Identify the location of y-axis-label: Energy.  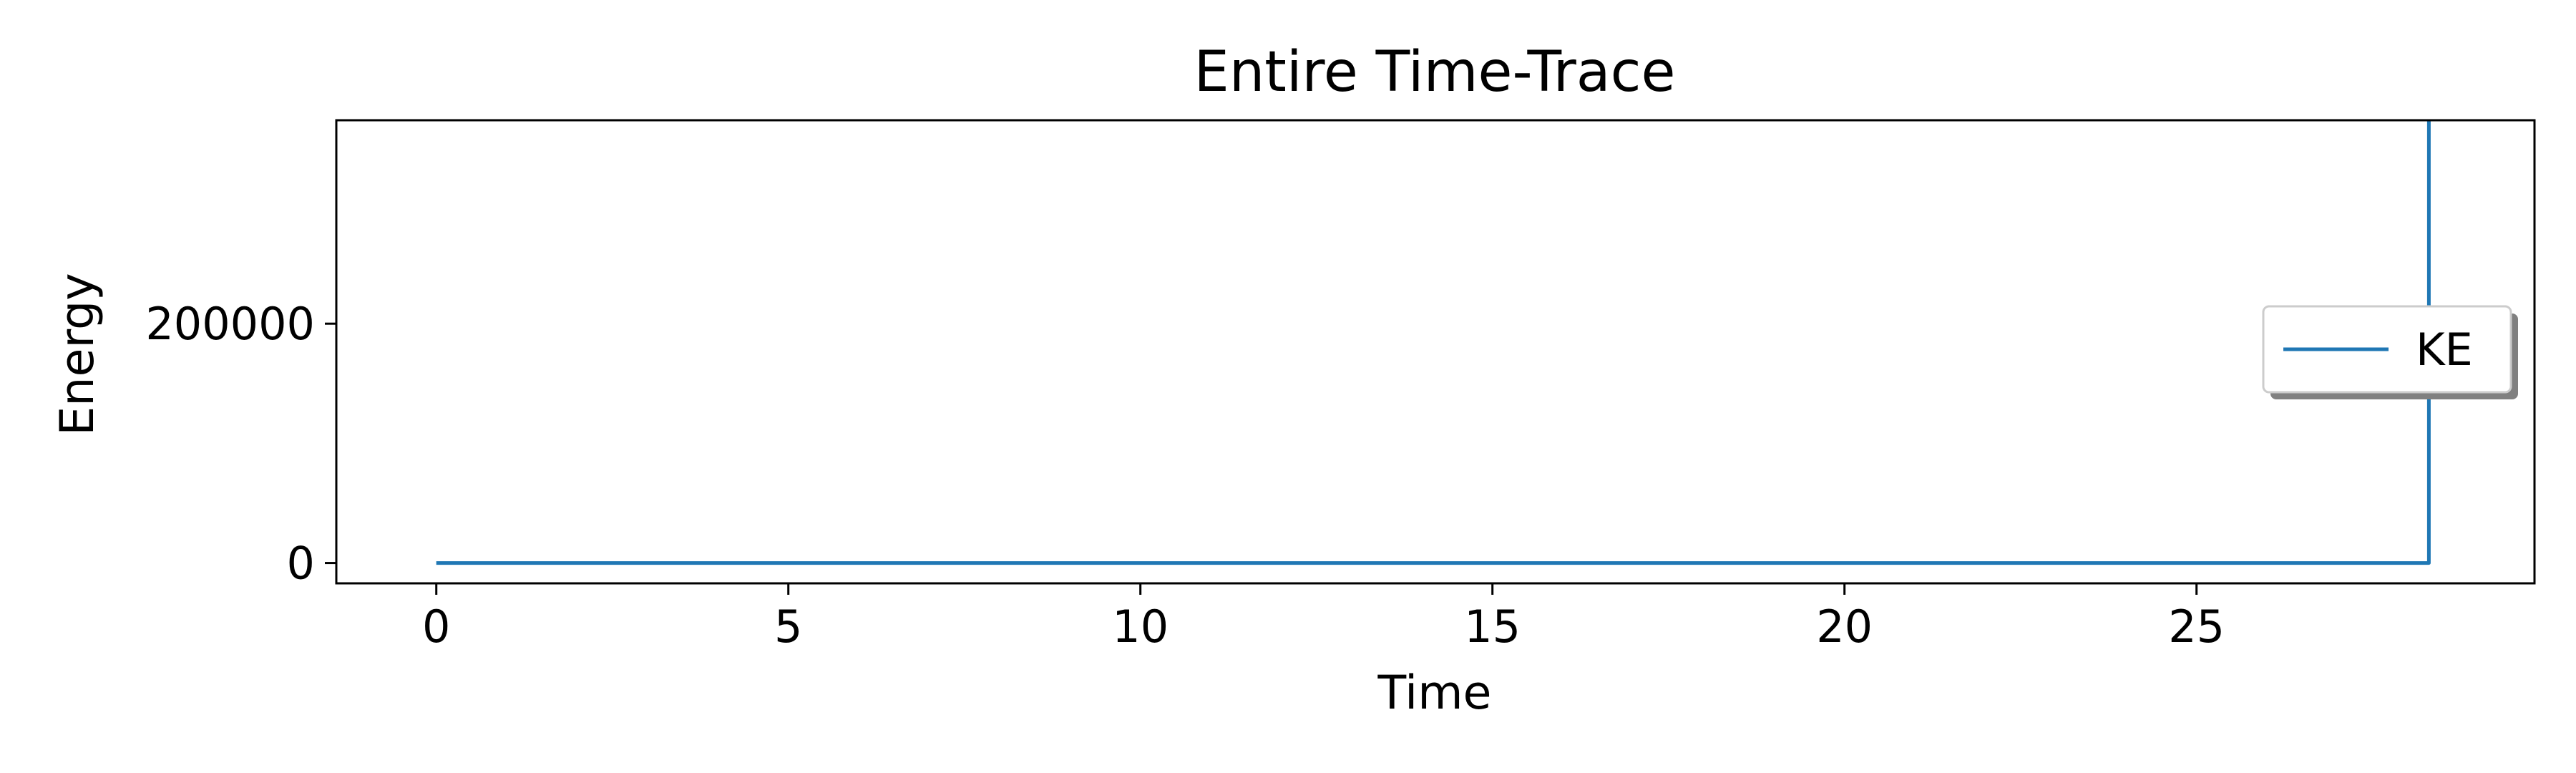
(77, 354).